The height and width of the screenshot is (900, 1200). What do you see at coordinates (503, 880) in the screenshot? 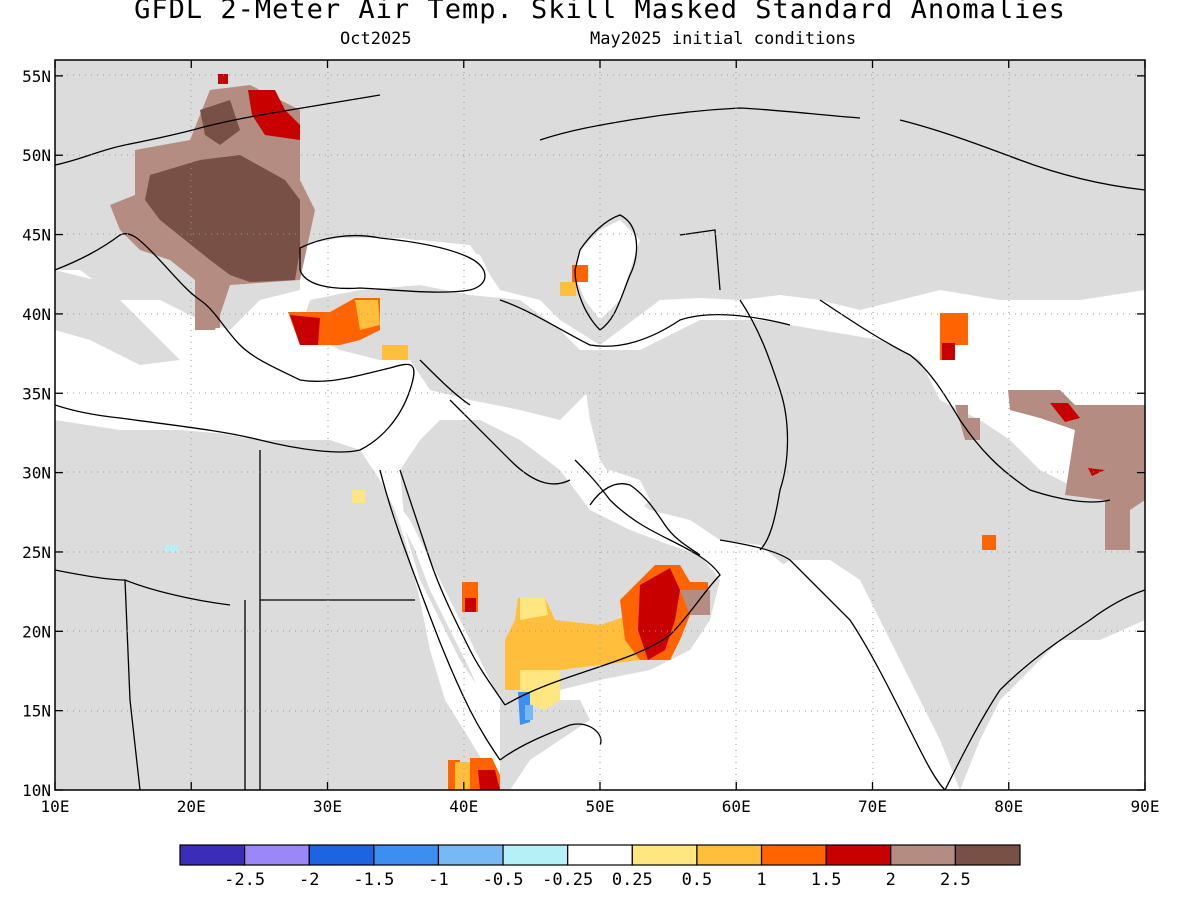
I see `colorbar-label: -0.5` at bounding box center [503, 880].